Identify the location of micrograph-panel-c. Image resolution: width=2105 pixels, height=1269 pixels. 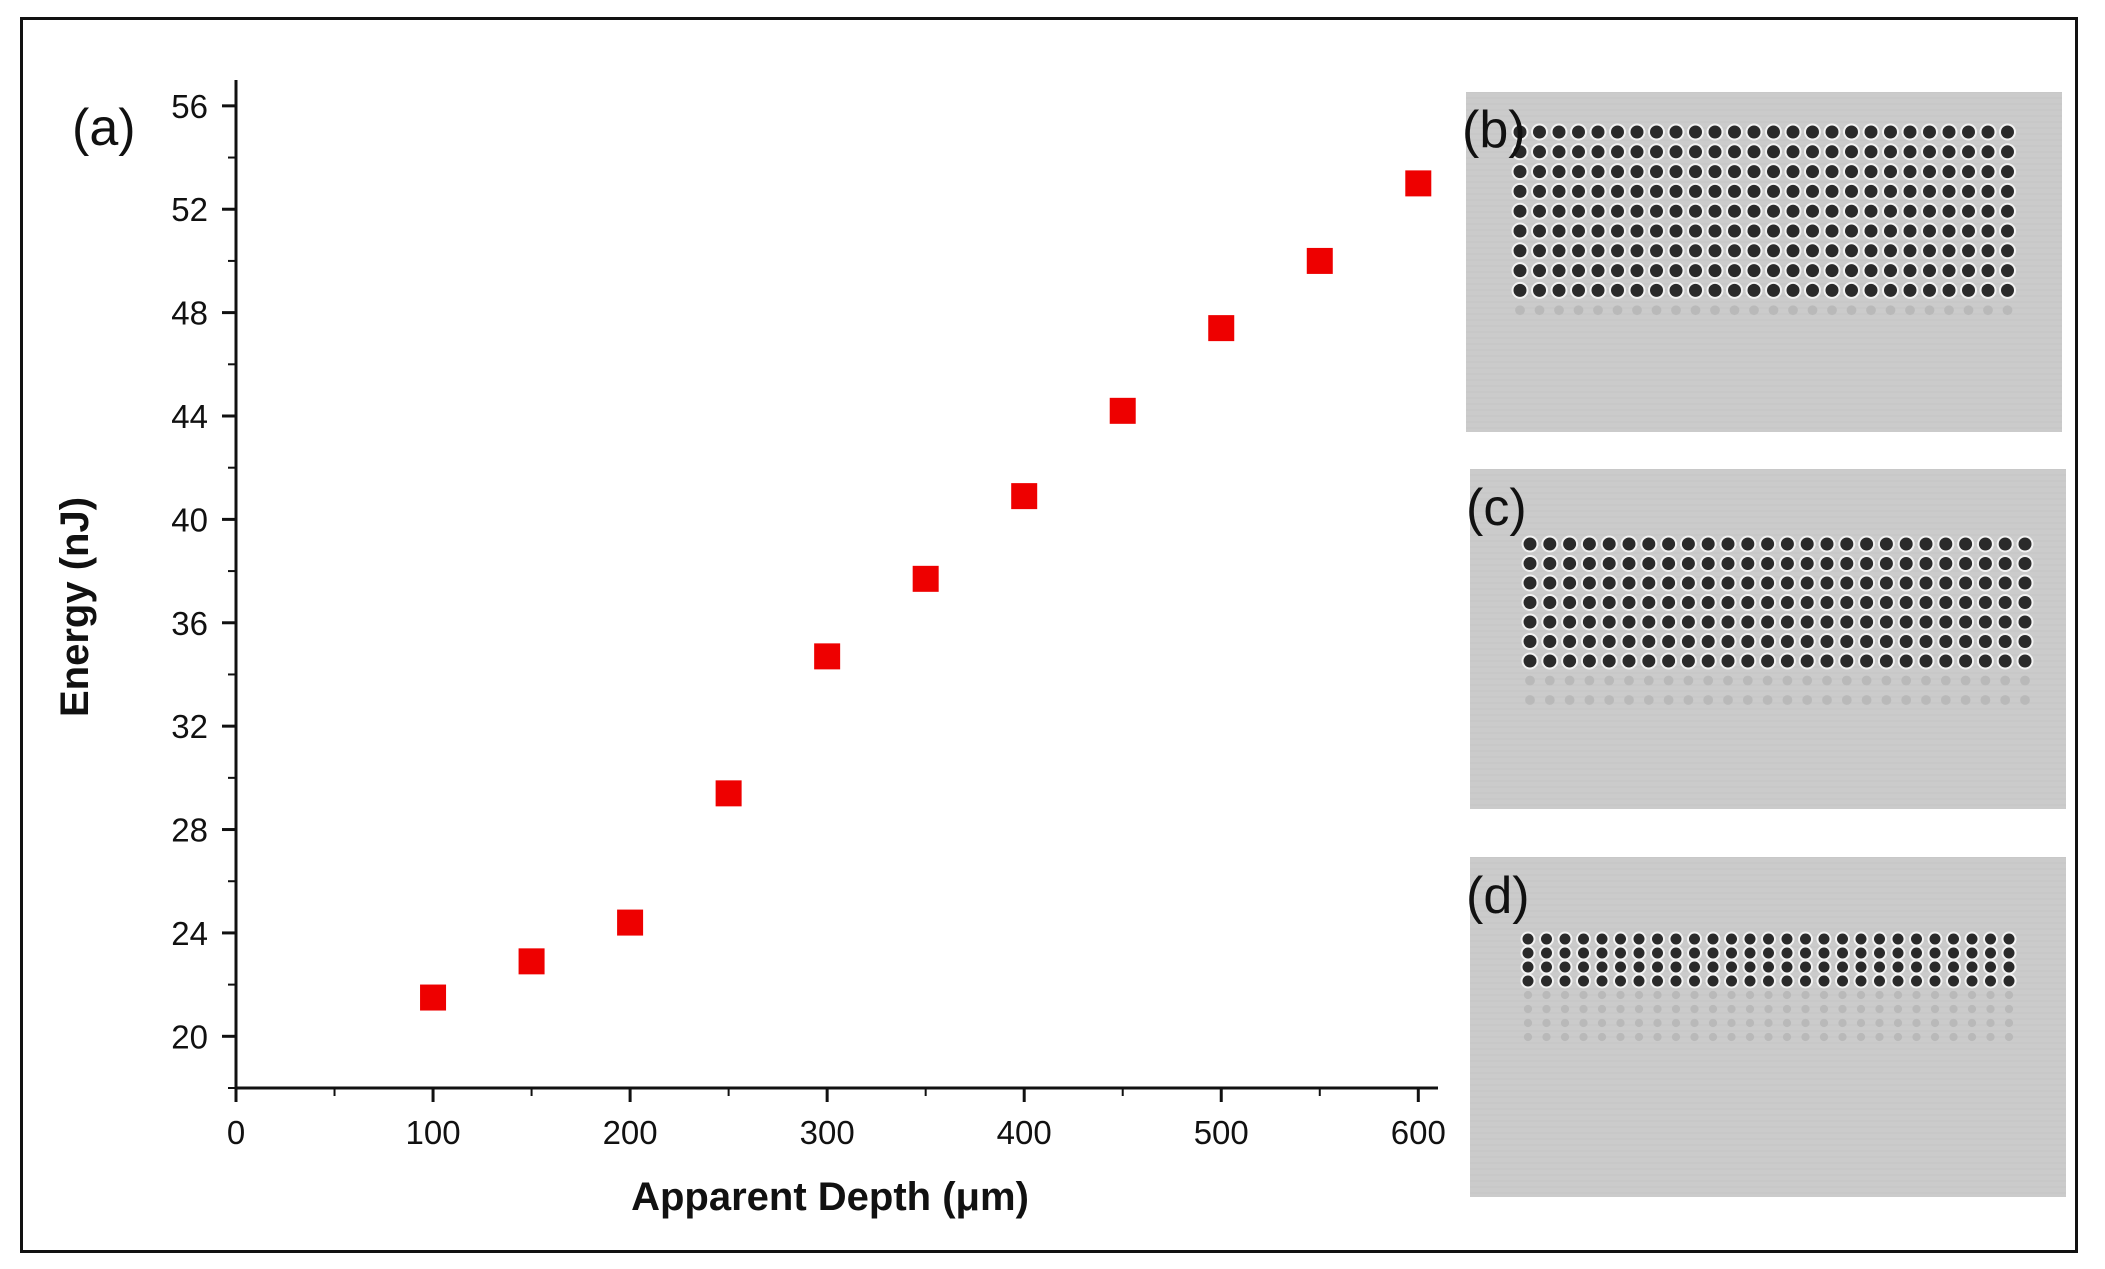
(1768, 639).